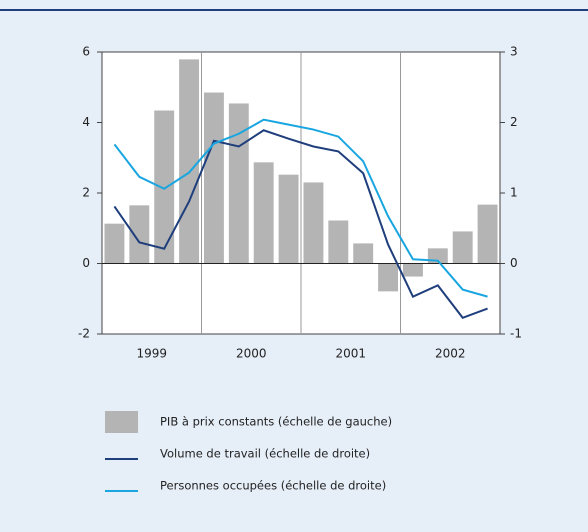 Image resolution: width=588 pixels, height=532 pixels. What do you see at coordinates (516, 334) in the screenshot?
I see `y2-tick-label: -1` at bounding box center [516, 334].